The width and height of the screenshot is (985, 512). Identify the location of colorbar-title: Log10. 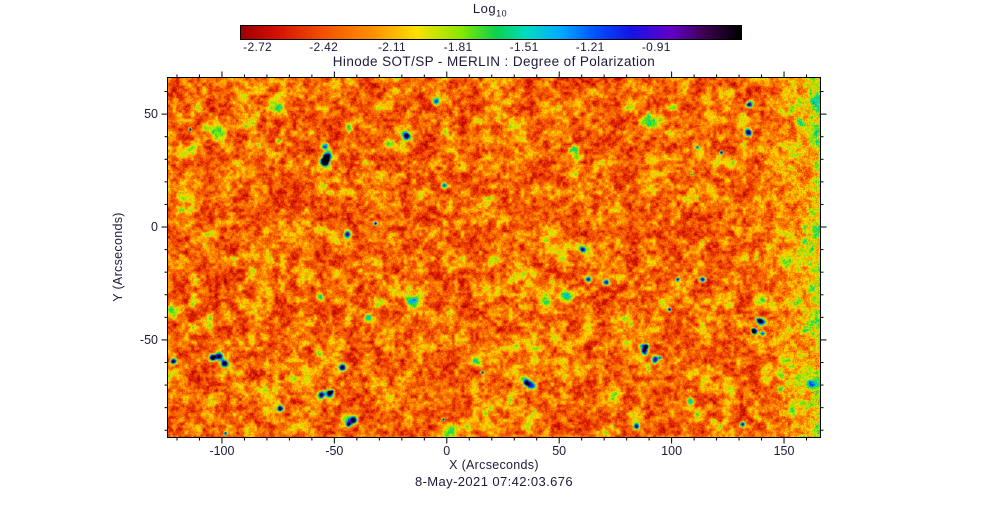
(490, 10).